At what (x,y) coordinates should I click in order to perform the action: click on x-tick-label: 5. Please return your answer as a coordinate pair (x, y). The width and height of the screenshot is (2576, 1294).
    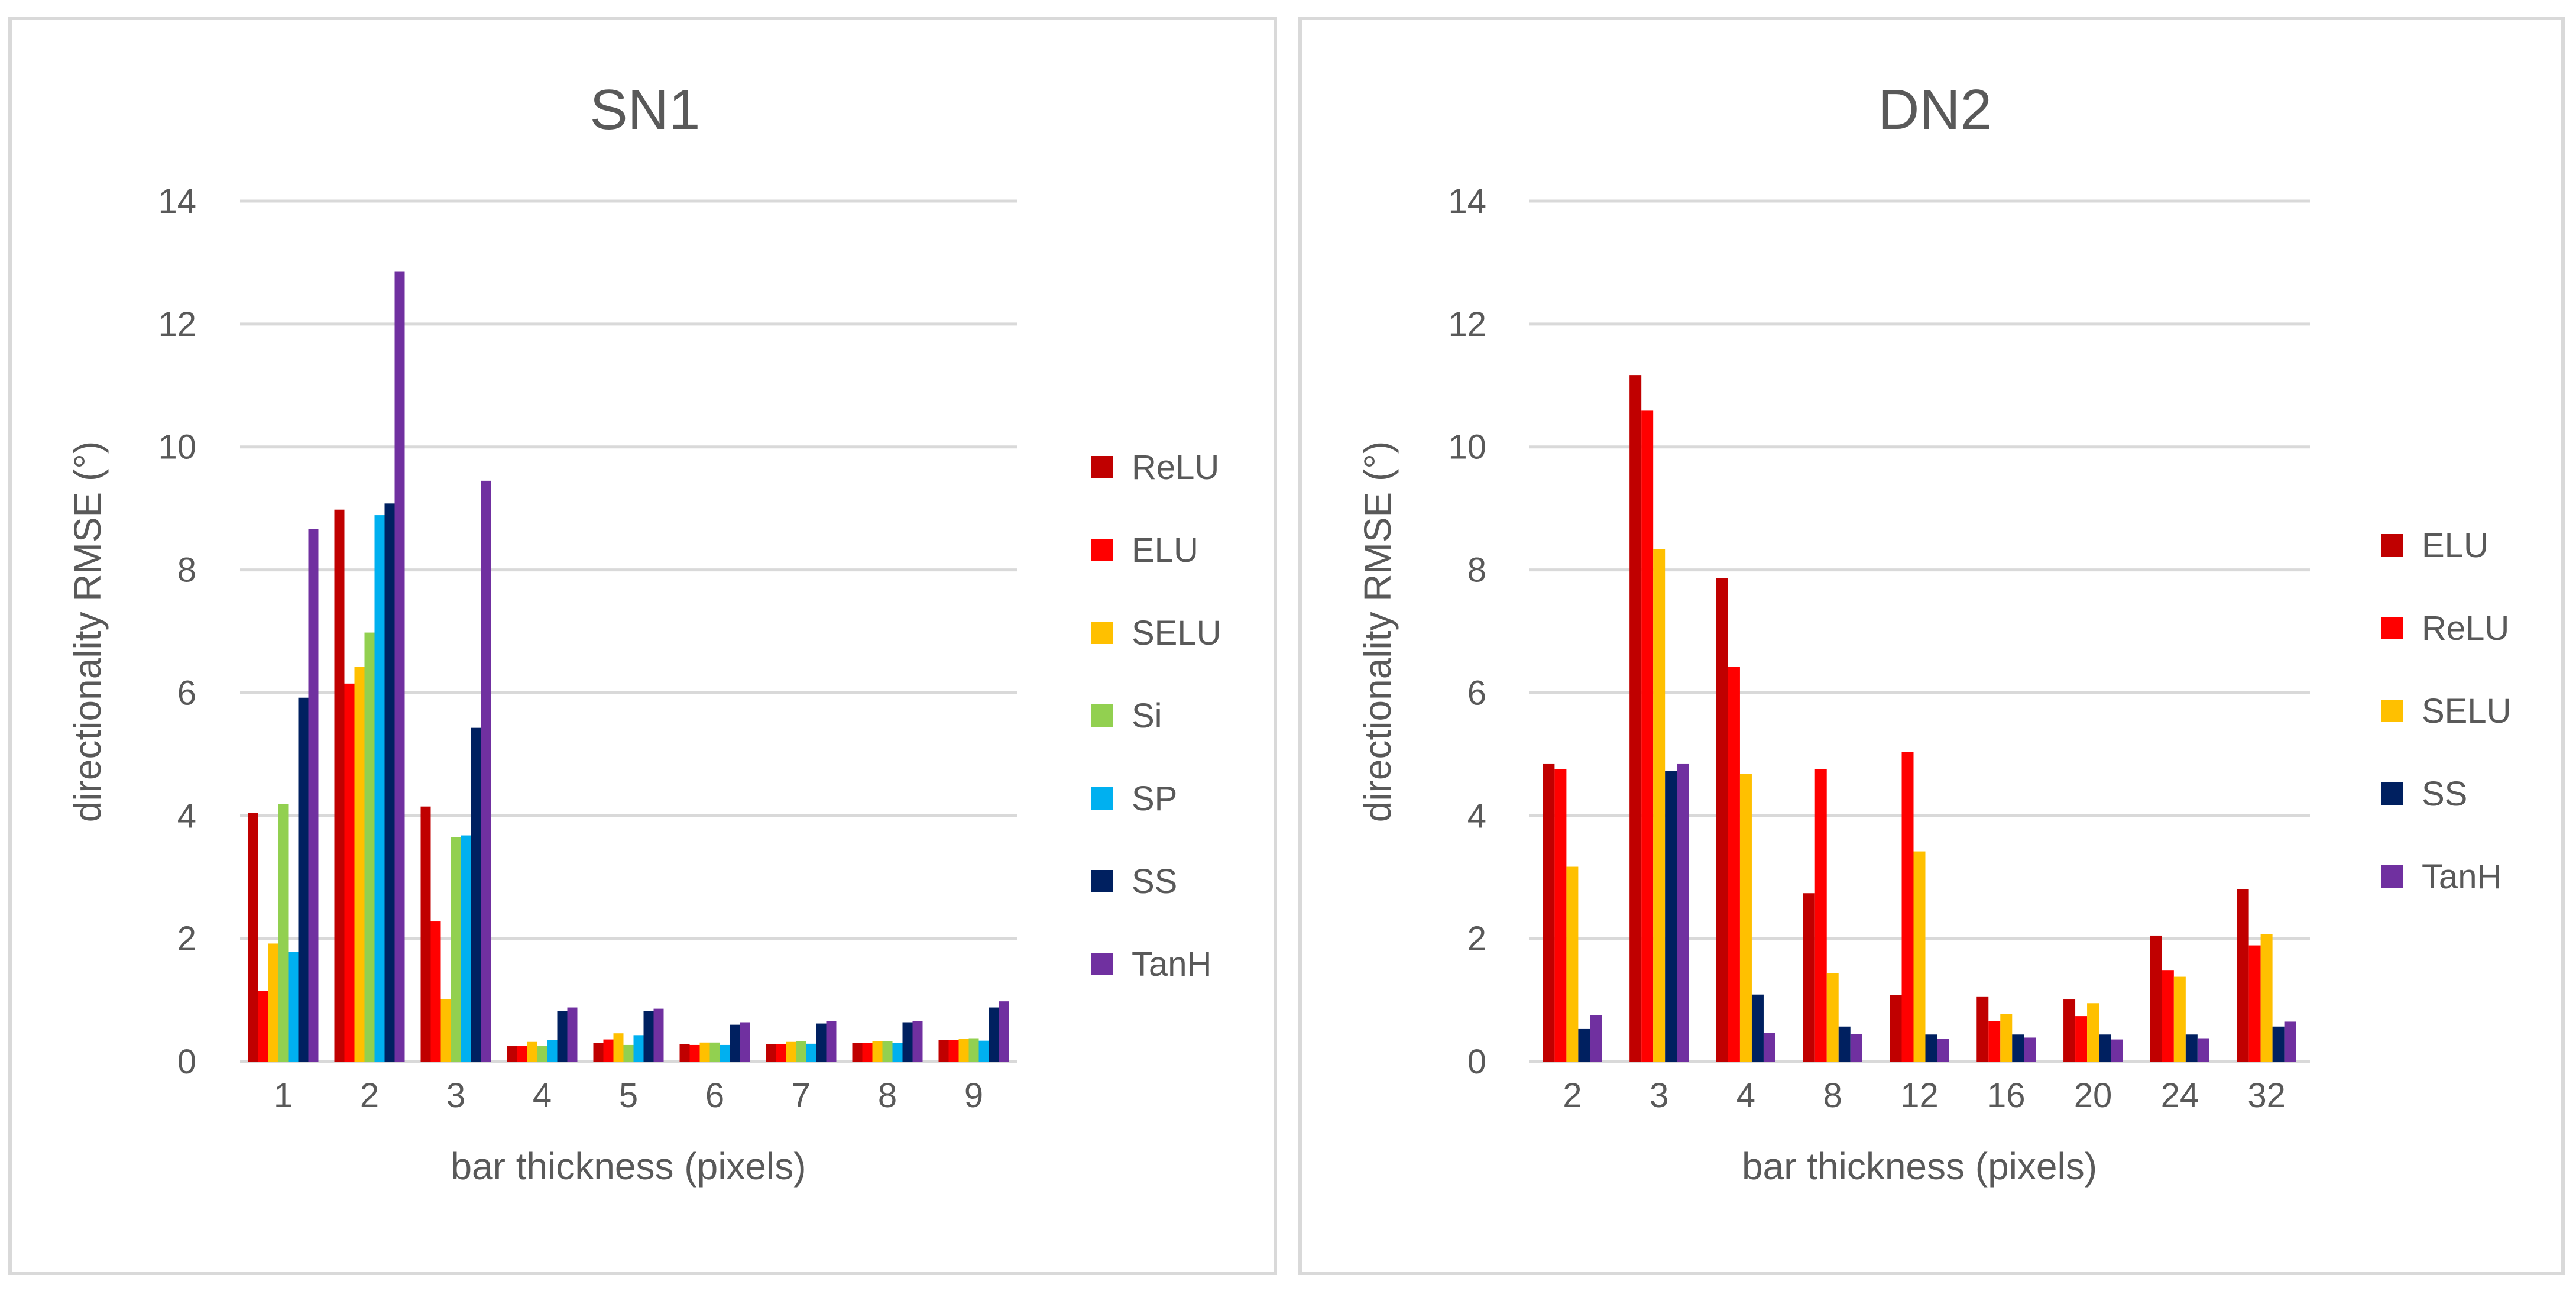
    Looking at the image, I should click on (628, 1095).